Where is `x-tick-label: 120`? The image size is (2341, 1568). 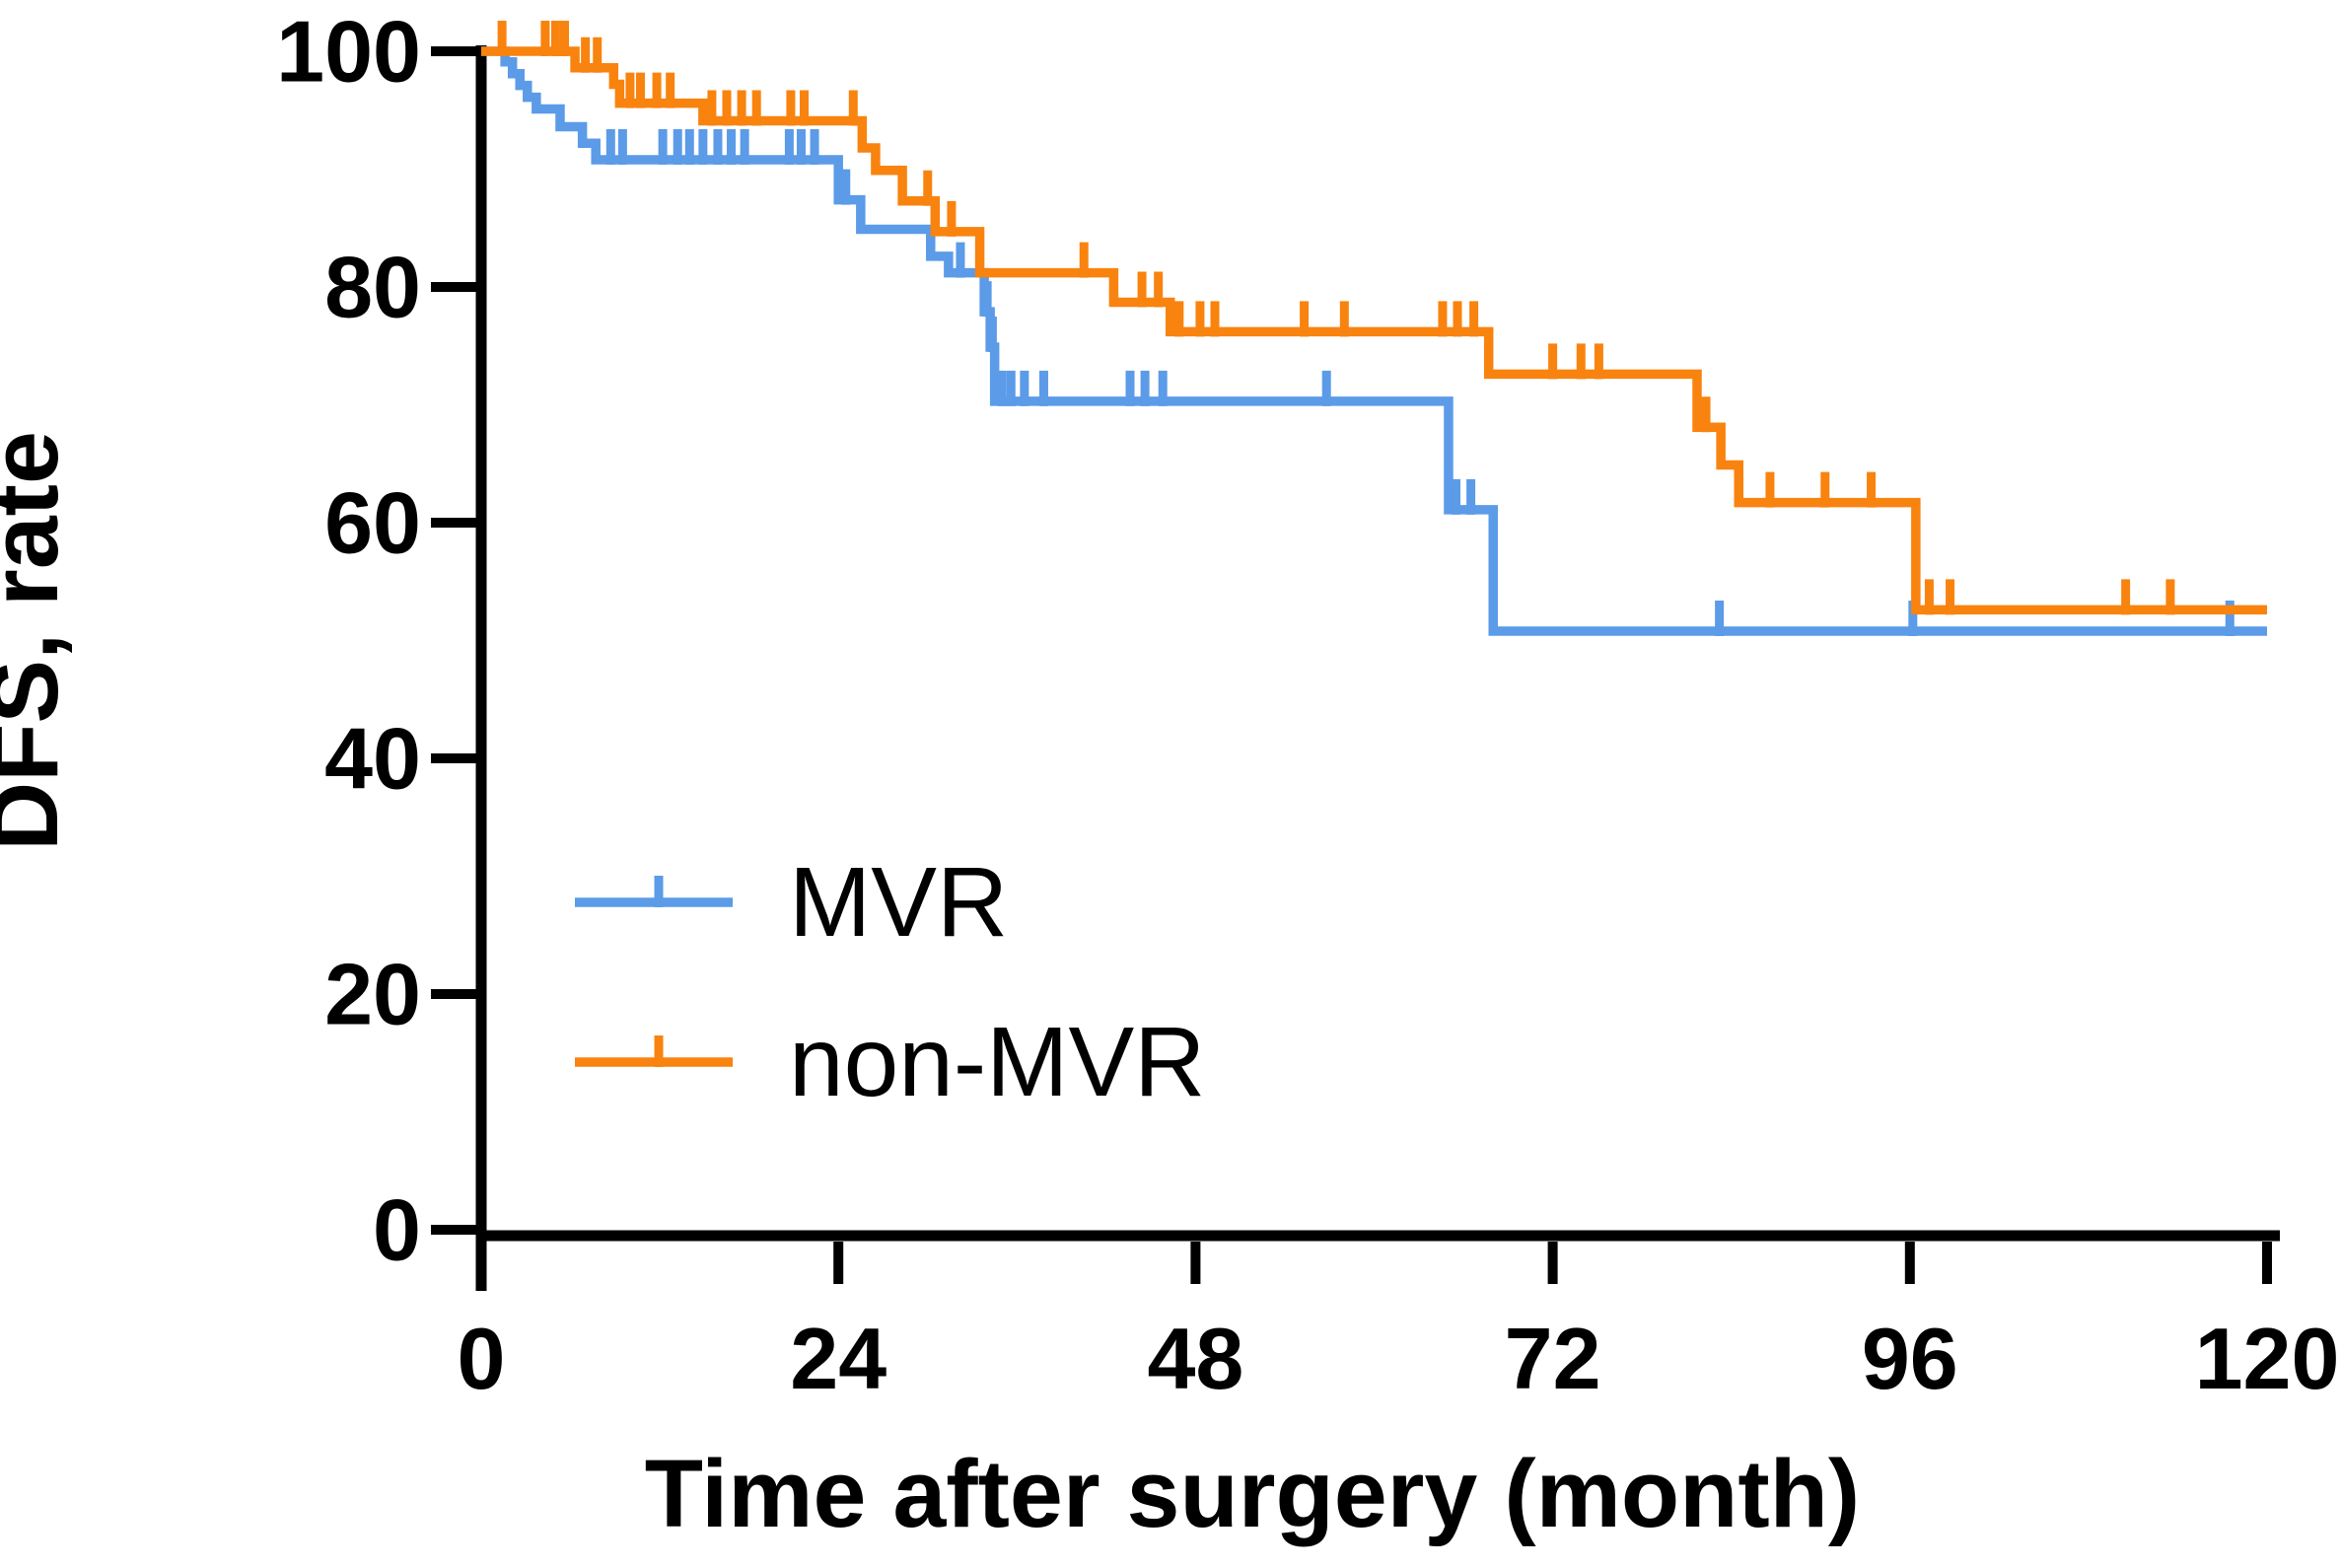
x-tick-label: 120 is located at coordinates (2267, 1358).